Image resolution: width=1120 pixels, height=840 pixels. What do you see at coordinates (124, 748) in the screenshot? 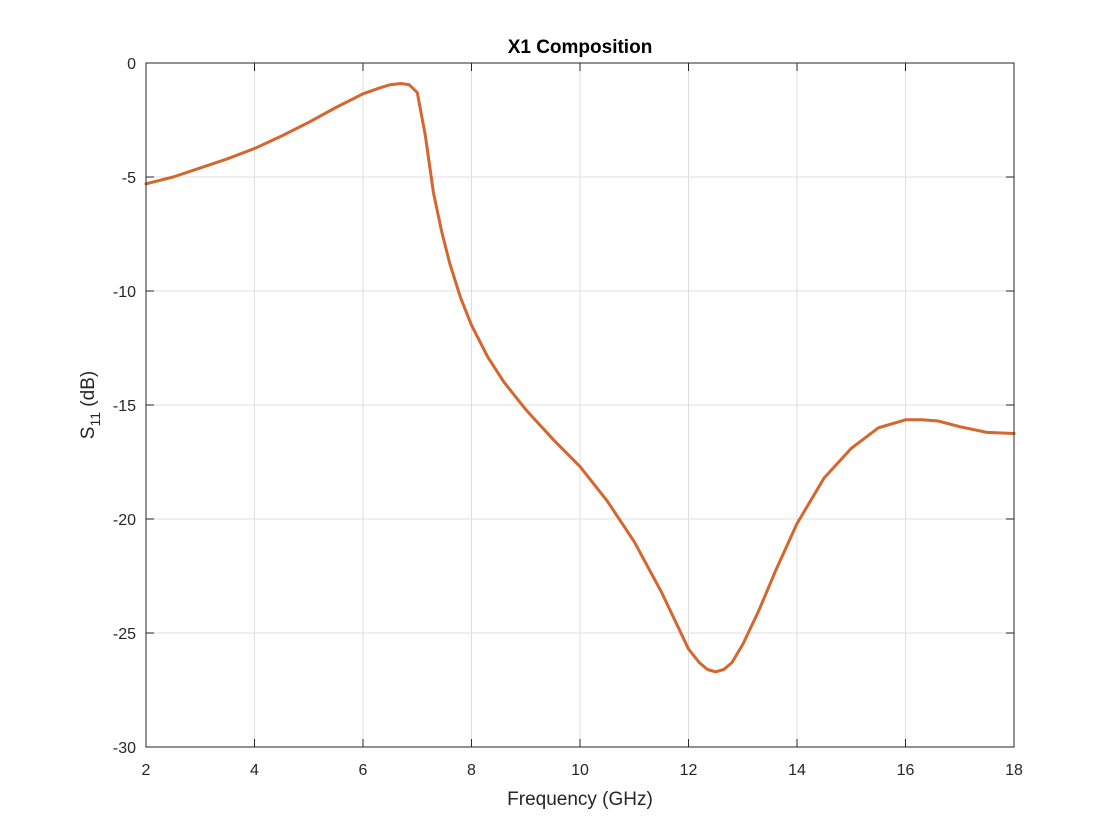
I see `y-tick-label: -30` at bounding box center [124, 748].